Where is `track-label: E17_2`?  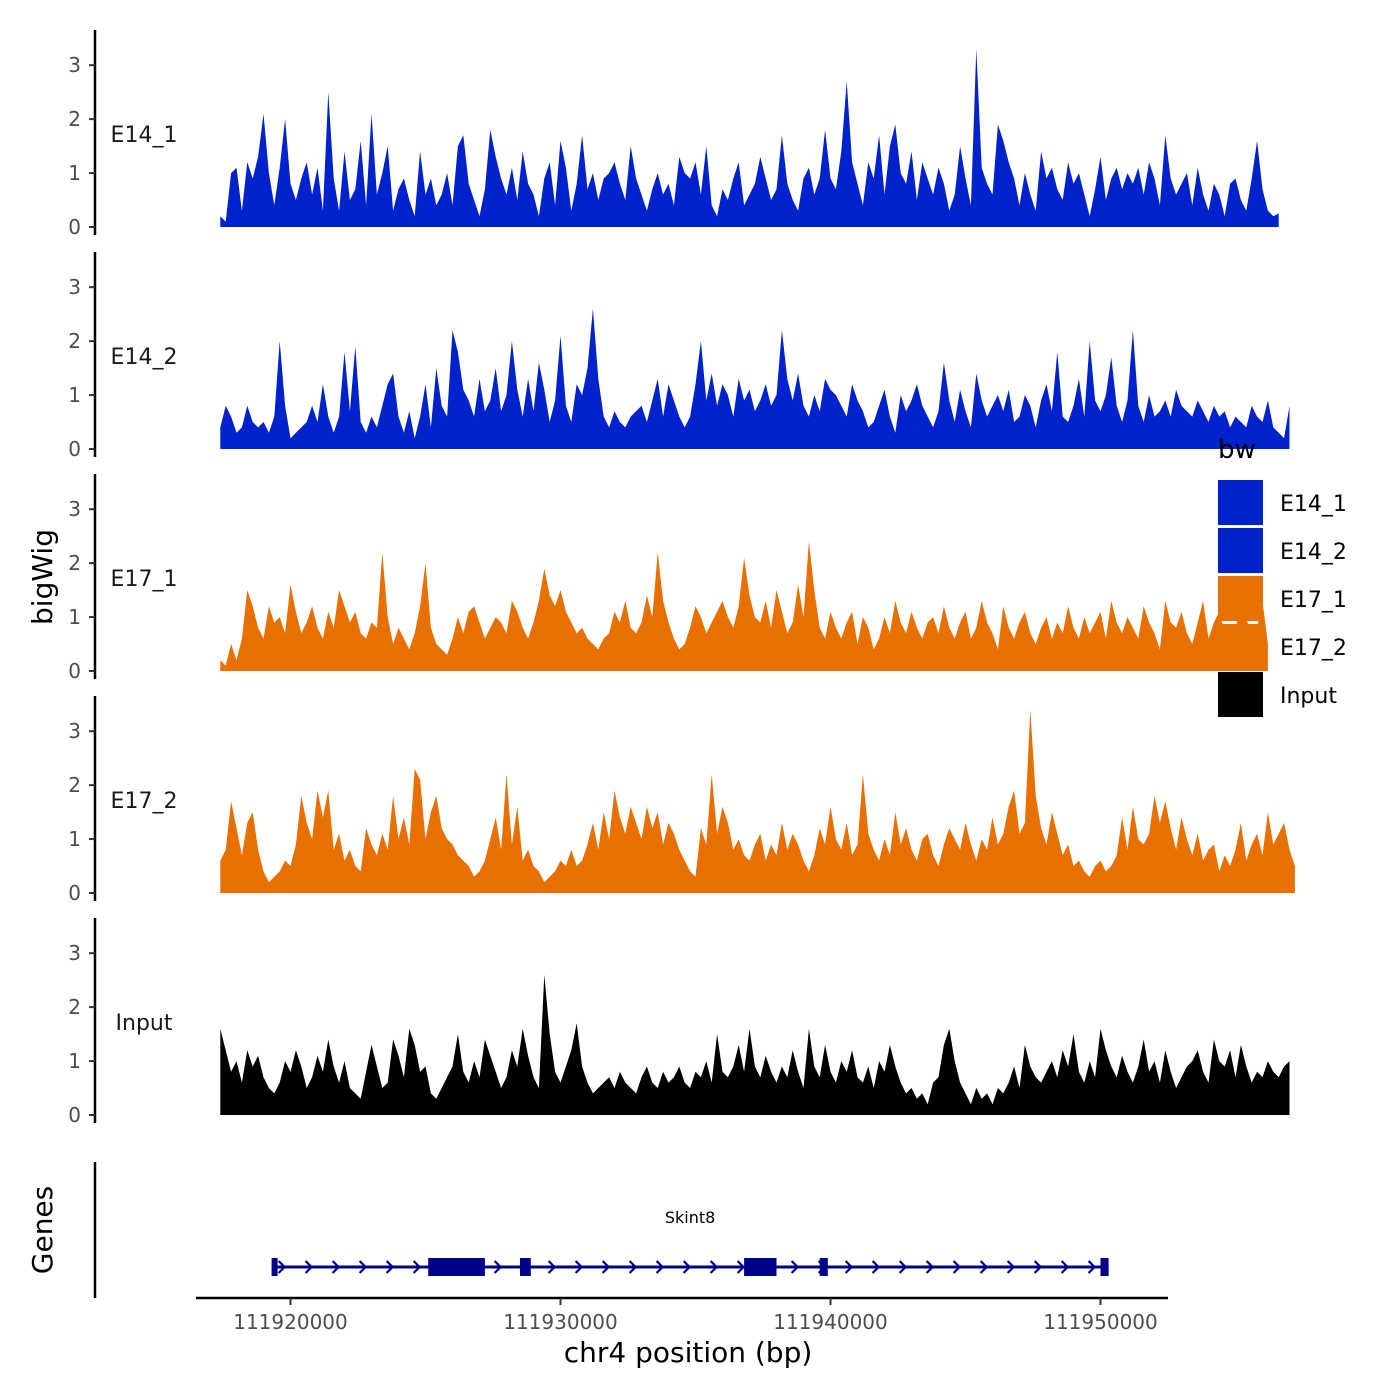
track-label: E17_2 is located at coordinates (144, 801).